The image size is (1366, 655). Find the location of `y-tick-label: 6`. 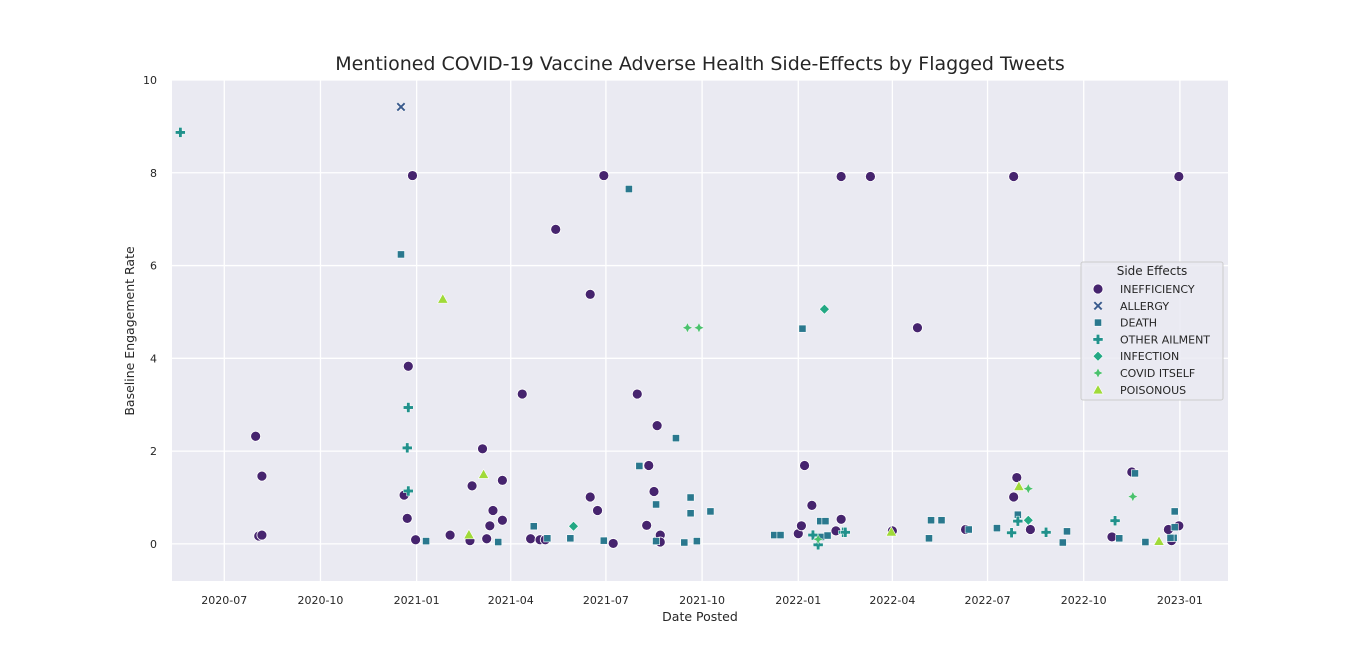

y-tick-label: 6 is located at coordinates (153, 266).